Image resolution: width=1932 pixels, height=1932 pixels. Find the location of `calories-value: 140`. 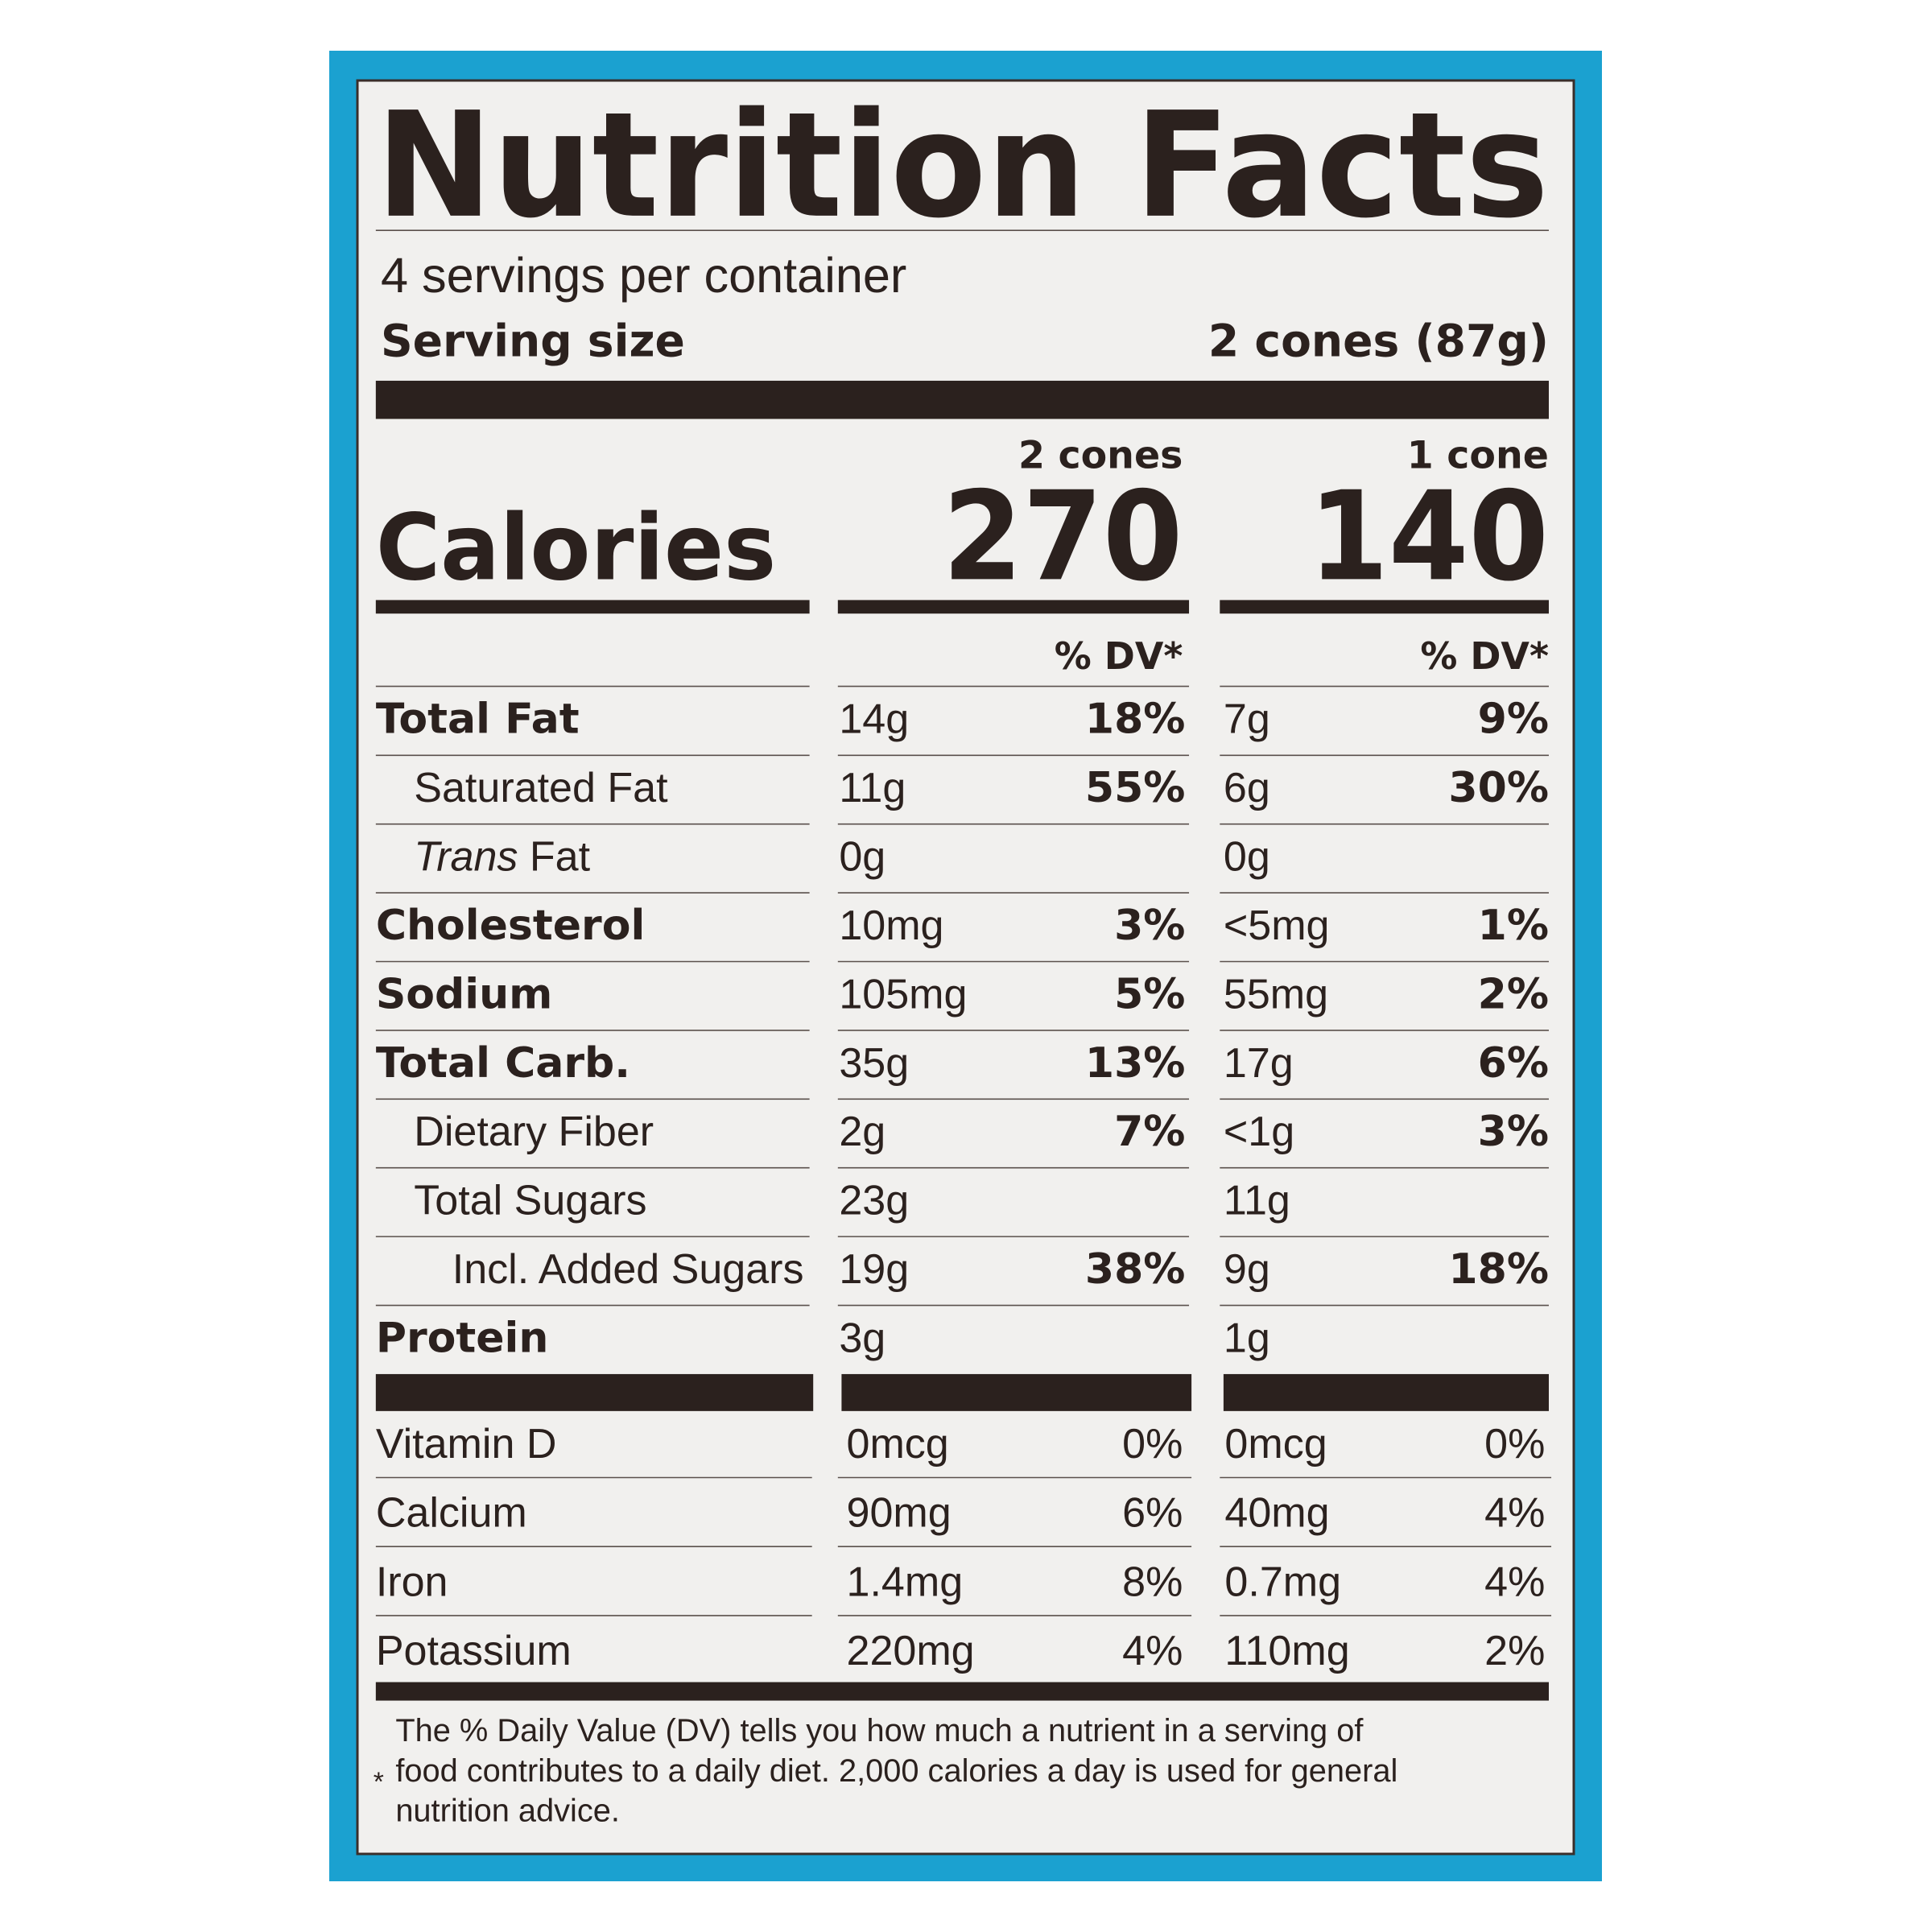

calories-value: 140 is located at coordinates (1429, 537).